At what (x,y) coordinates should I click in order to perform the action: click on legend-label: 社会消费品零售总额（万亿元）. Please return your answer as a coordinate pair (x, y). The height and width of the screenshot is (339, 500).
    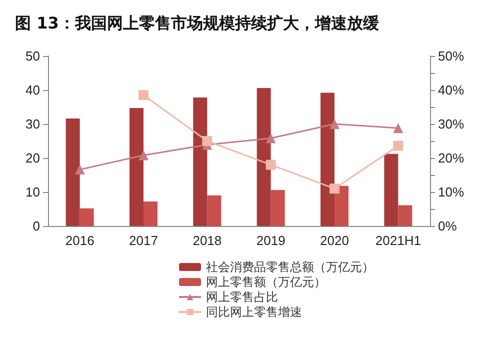
    Looking at the image, I should click on (290, 267).